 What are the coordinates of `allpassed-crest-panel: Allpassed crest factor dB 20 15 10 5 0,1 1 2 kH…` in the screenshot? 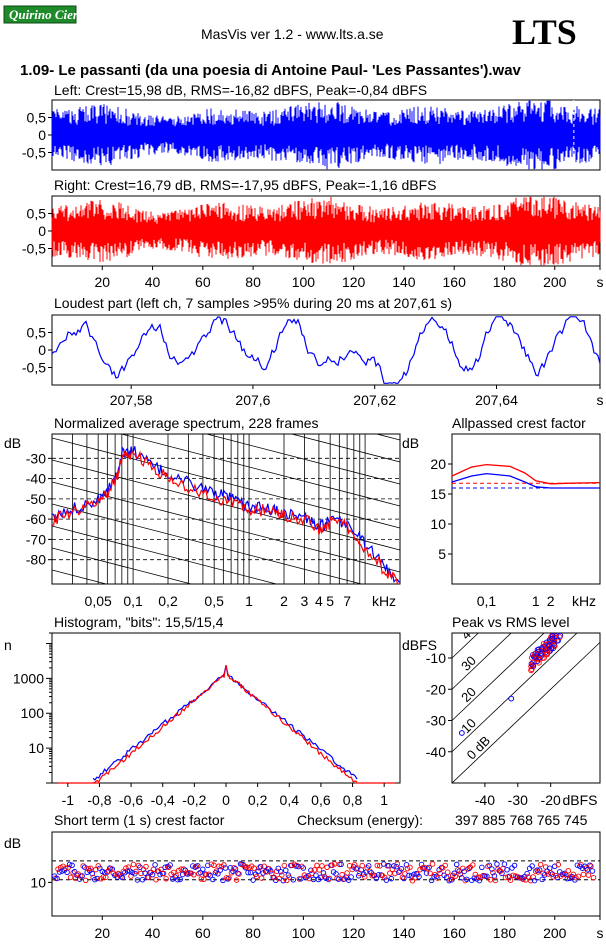 It's located at (501, 512).